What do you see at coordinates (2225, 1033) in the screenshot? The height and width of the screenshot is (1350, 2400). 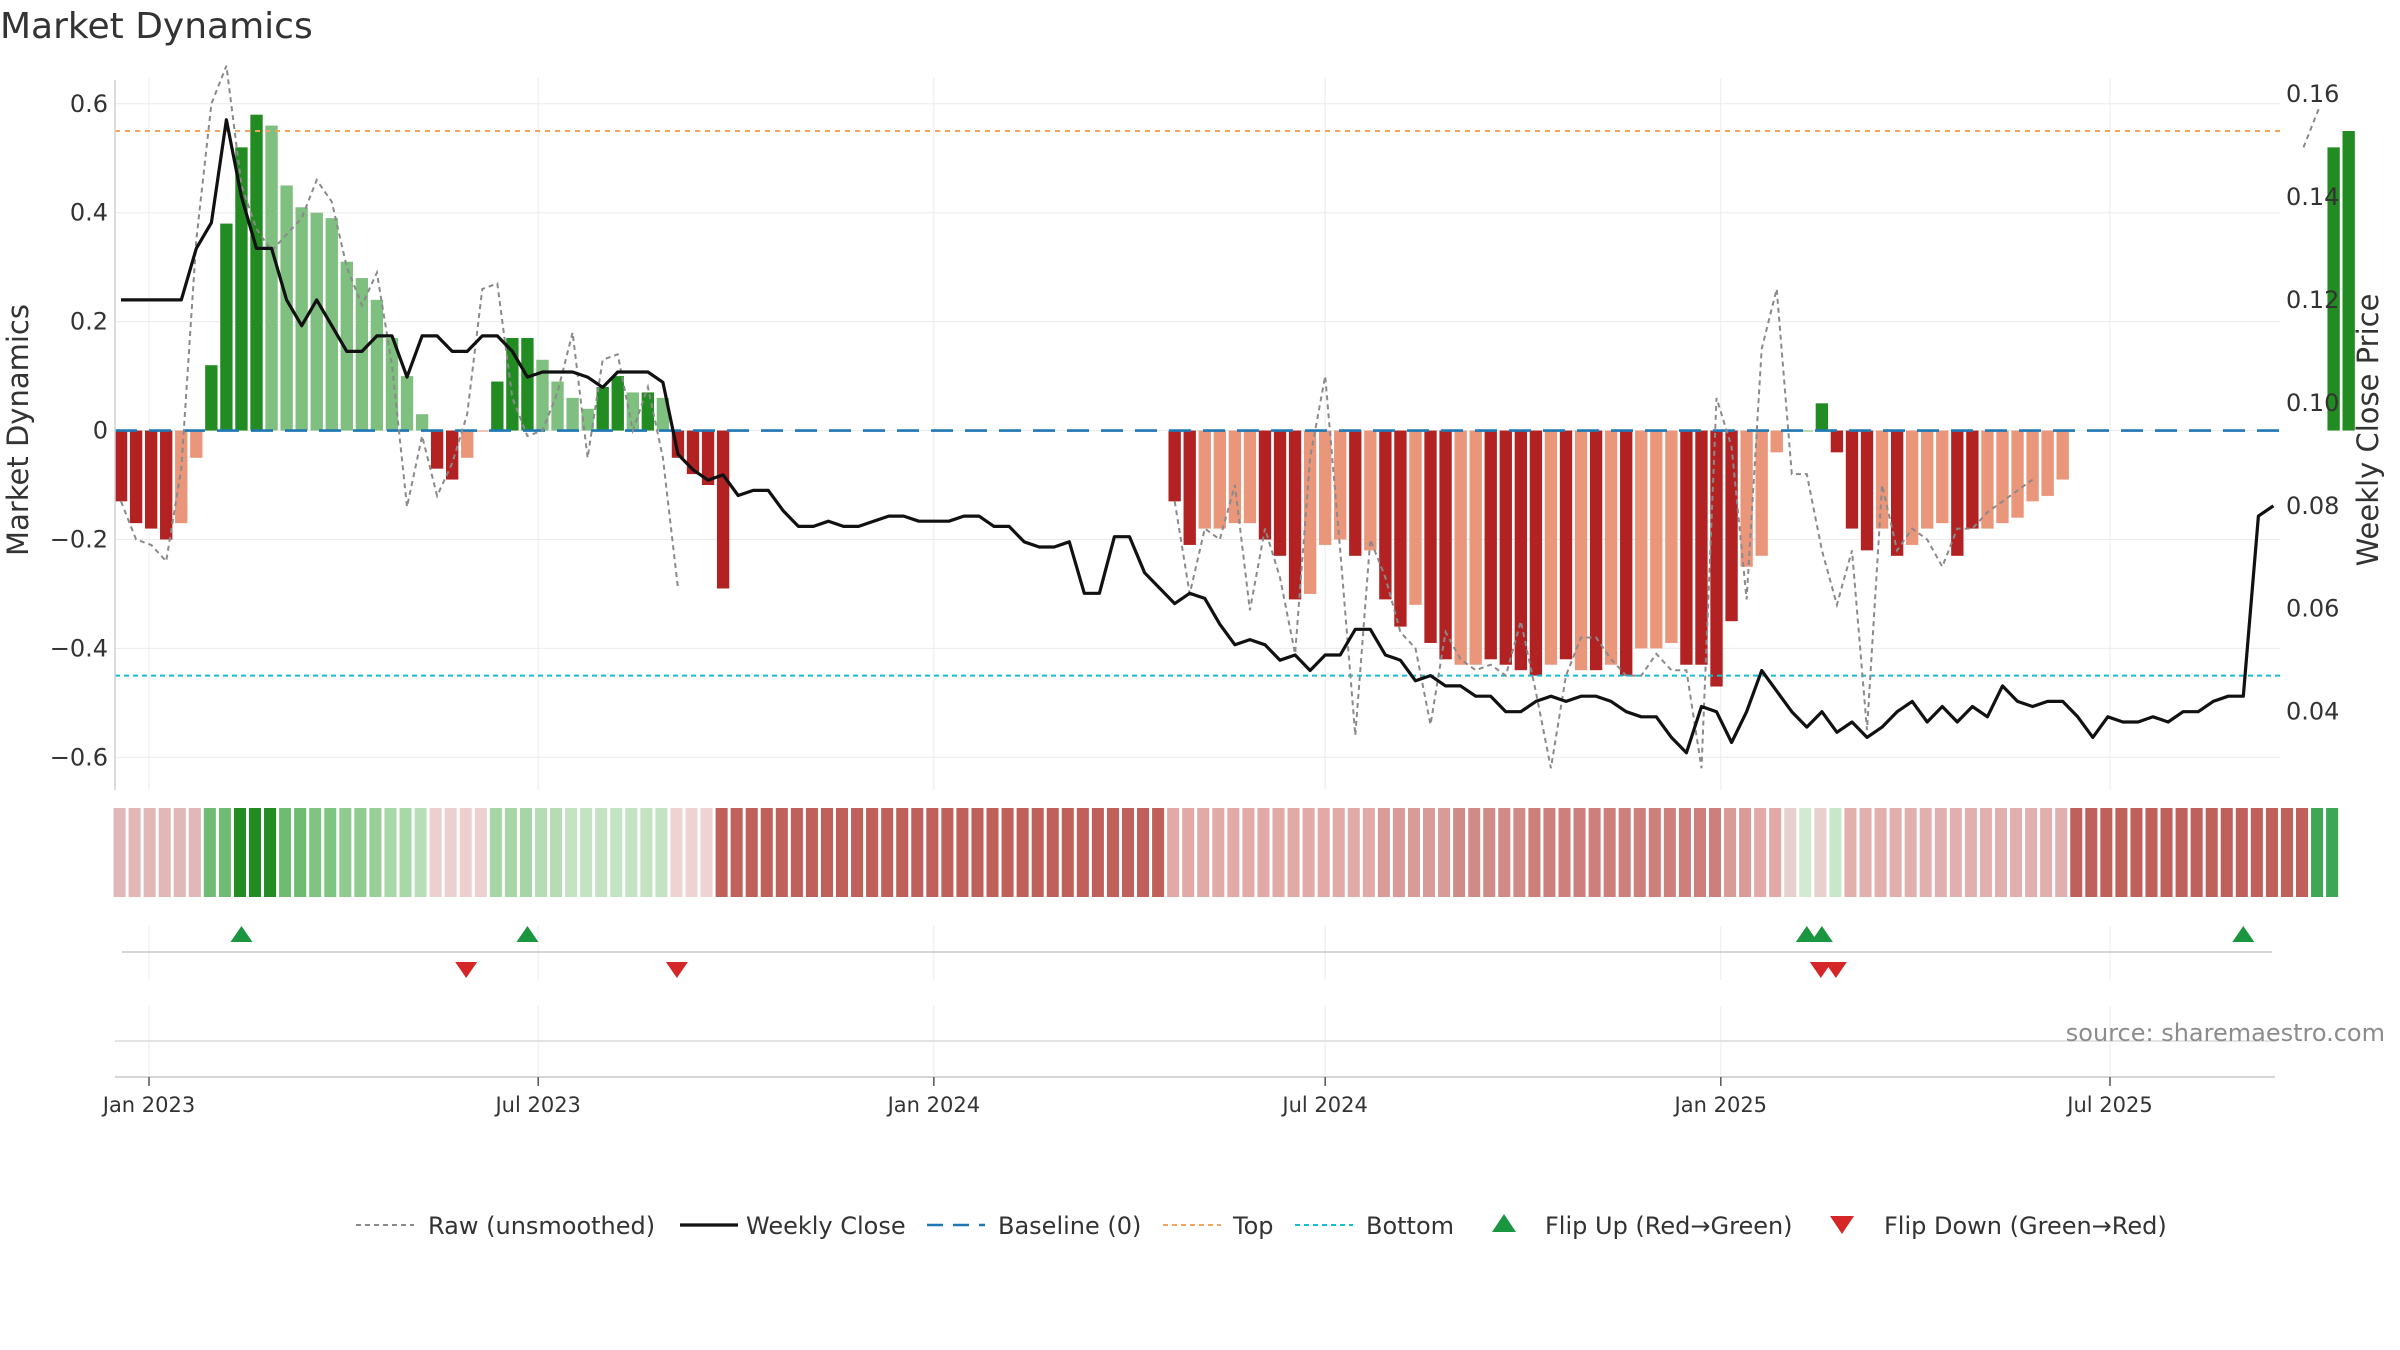 I see `source-label: source: sharemaestro.com` at bounding box center [2225, 1033].